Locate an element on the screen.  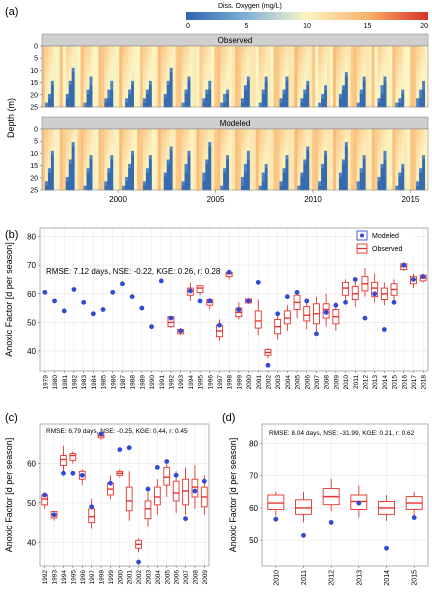
y-tick-label: 0 is located at coordinates (36, 130).